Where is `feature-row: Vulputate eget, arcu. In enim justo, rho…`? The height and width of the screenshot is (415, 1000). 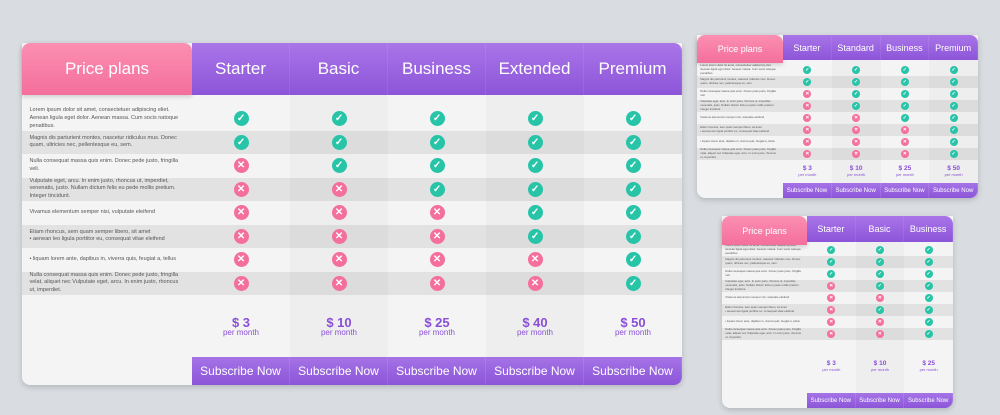
feature-row: Vulputate eget, arcu. In enim justo, rho… is located at coordinates (352, 189).